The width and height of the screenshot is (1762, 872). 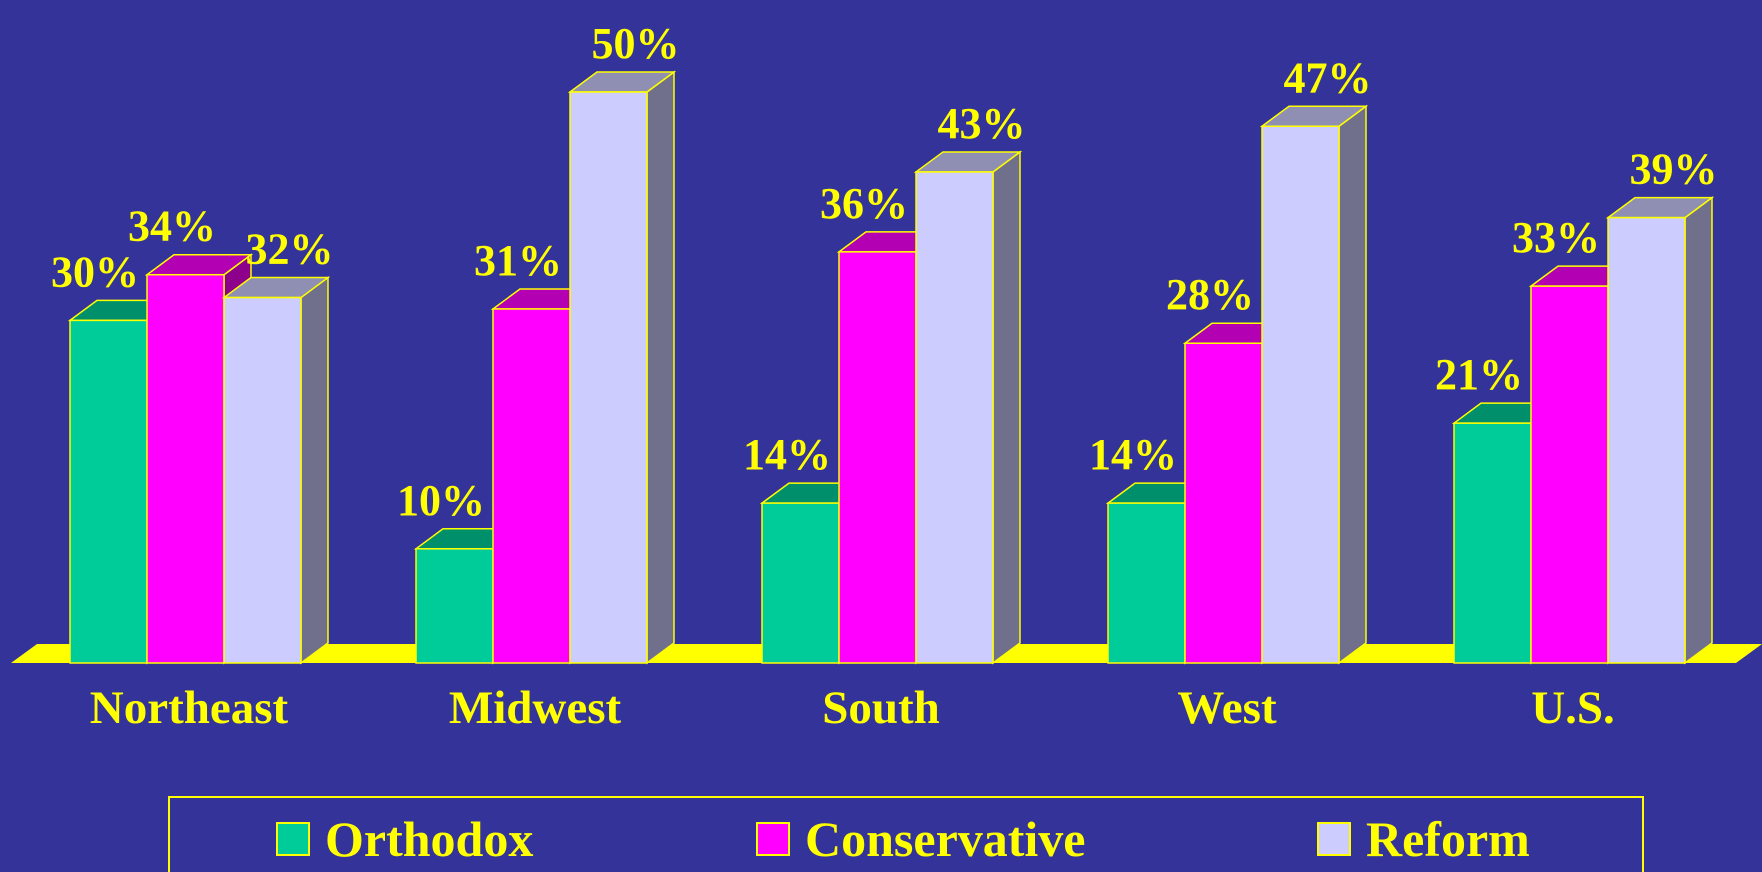 I want to click on data-label: 33%, so click(x=1556, y=237).